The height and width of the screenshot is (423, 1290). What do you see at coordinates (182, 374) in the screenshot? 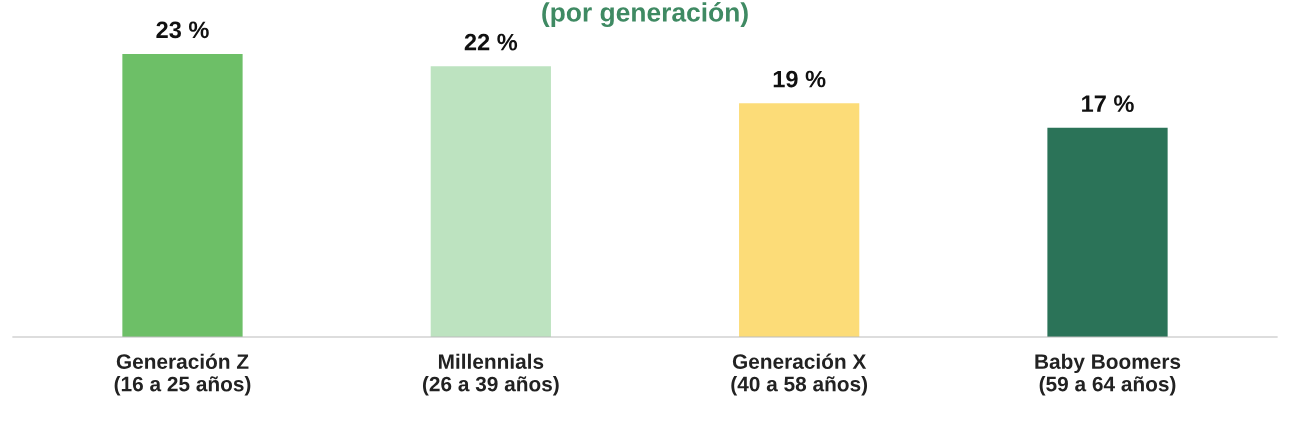
I see `x-tick-label: Generación Z (16 a 25 años)` at bounding box center [182, 374].